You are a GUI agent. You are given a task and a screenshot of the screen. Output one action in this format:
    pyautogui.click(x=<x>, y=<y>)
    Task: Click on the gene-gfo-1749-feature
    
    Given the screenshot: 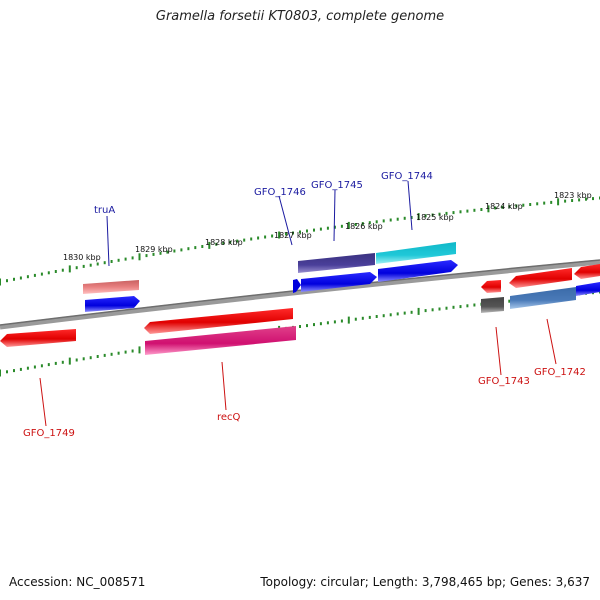 What is the action you would take?
    pyautogui.click(x=38, y=338)
    